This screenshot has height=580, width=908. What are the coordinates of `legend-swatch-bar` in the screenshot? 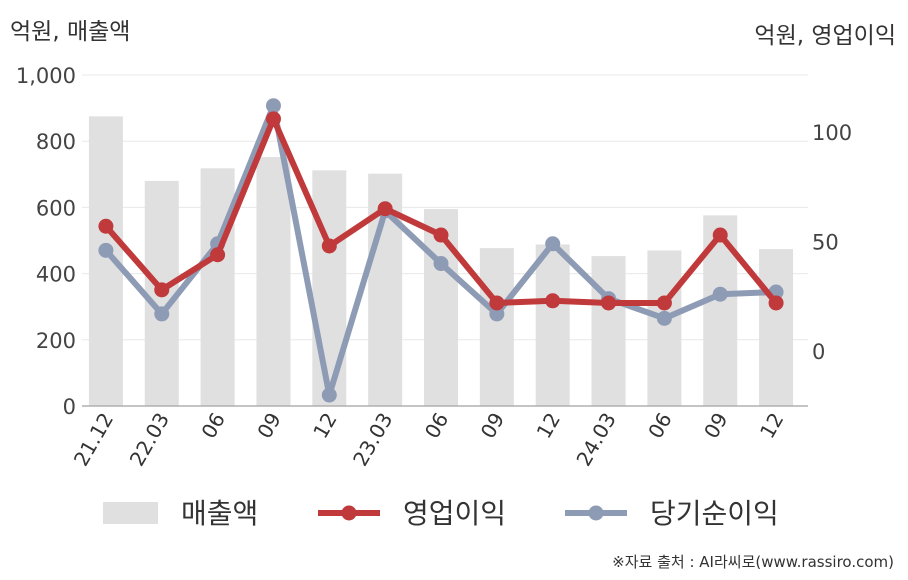 It's located at (130, 513).